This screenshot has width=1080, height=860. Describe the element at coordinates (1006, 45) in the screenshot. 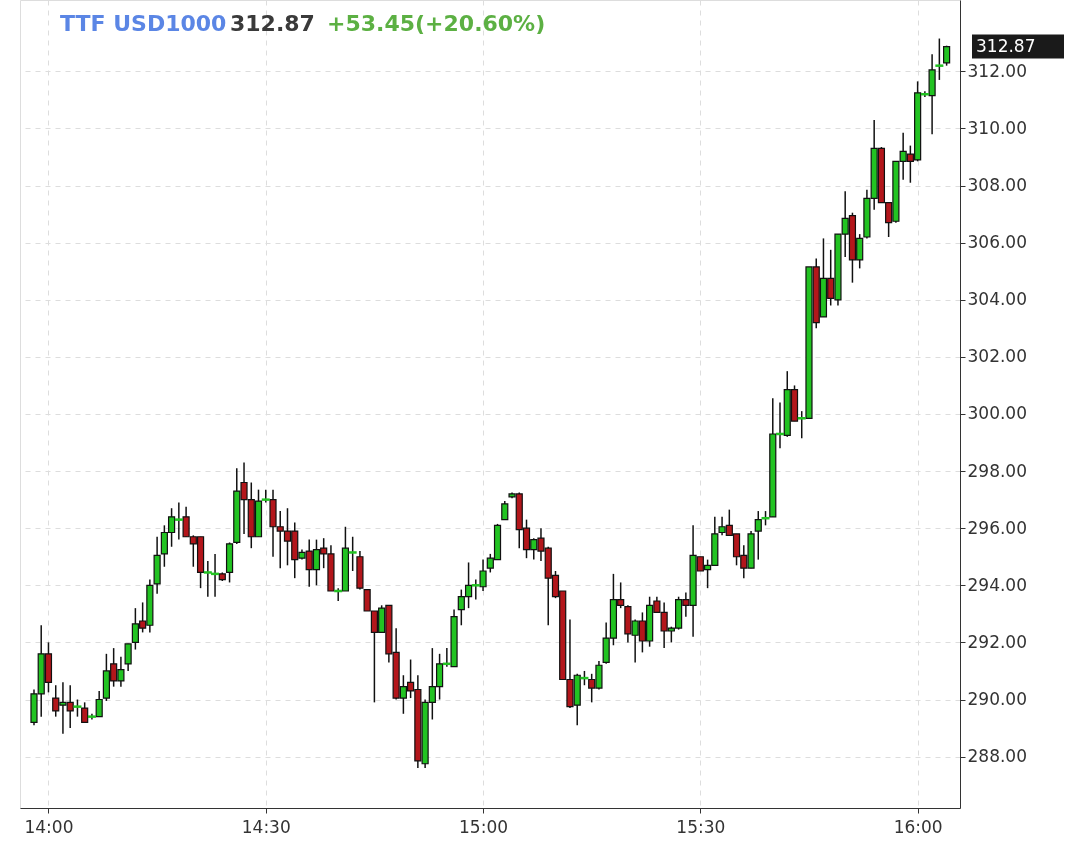

I see `text: 312.87` at that location.